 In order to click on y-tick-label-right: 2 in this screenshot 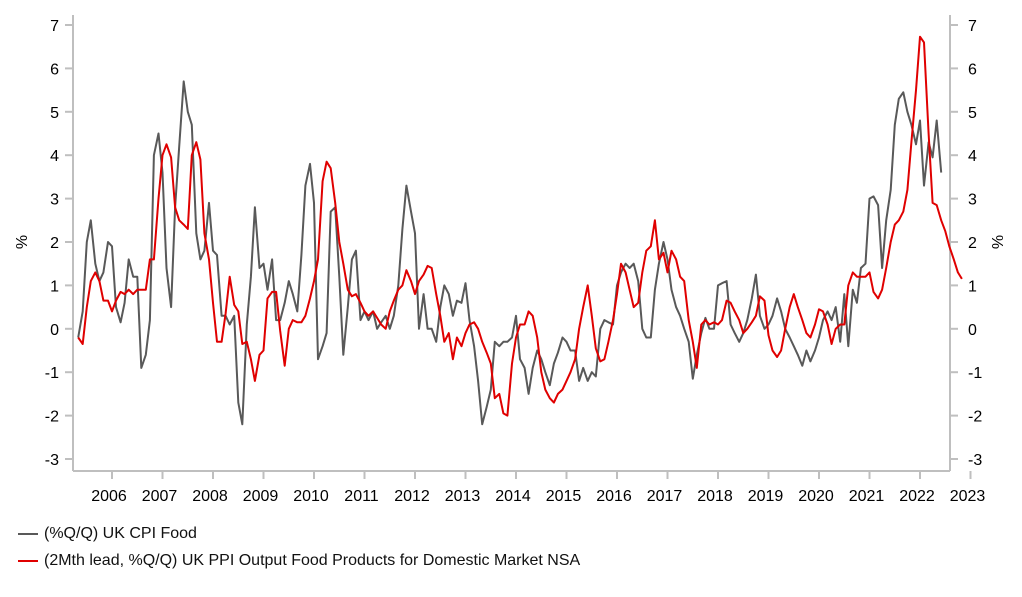, I will do `click(972, 243)`.